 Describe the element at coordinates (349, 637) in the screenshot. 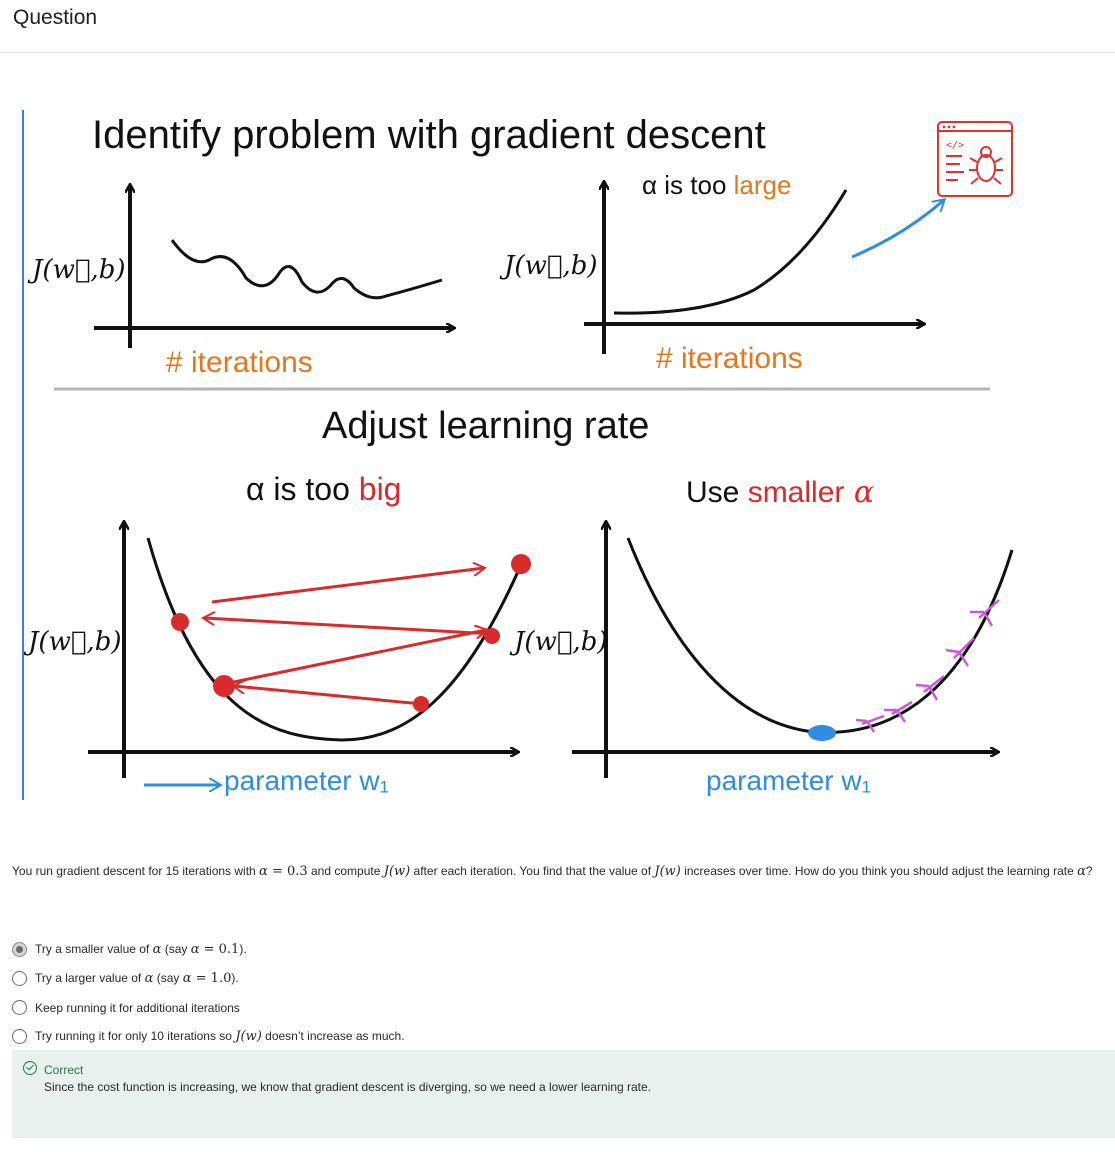

I see `divergent-steps` at that location.